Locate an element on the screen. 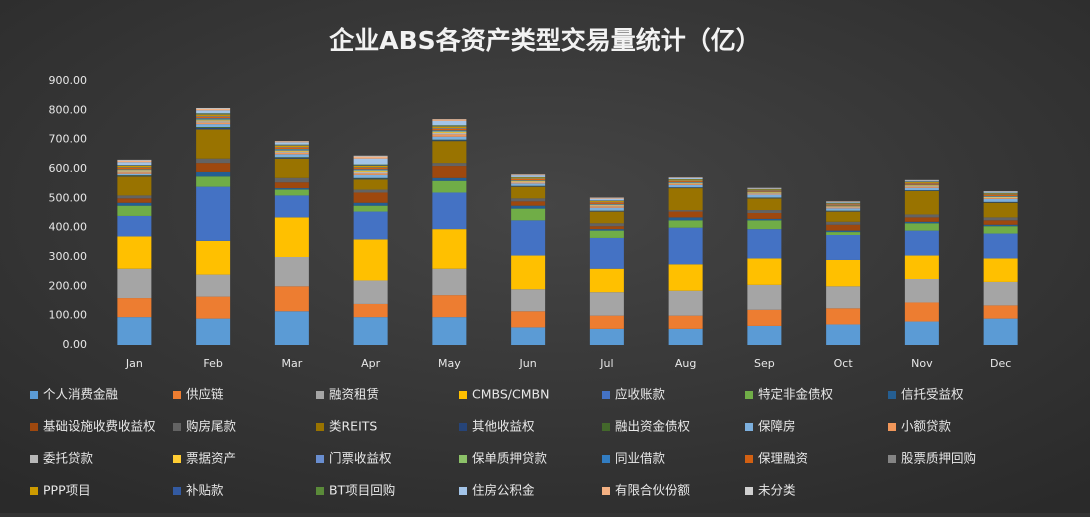 The image size is (1090, 517). legend-label: 融资租赁 is located at coordinates (354, 394).